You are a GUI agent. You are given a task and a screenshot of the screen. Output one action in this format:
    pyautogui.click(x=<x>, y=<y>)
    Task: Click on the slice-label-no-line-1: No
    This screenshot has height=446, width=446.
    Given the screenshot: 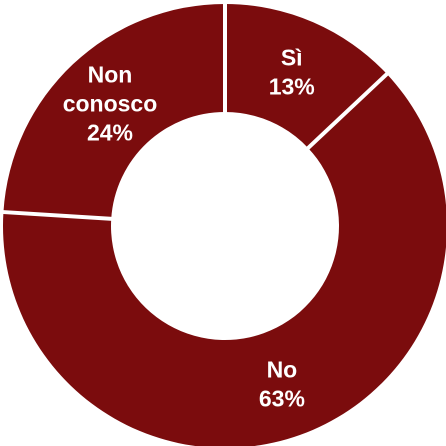 What is the action you would take?
    pyautogui.click(x=282, y=370)
    